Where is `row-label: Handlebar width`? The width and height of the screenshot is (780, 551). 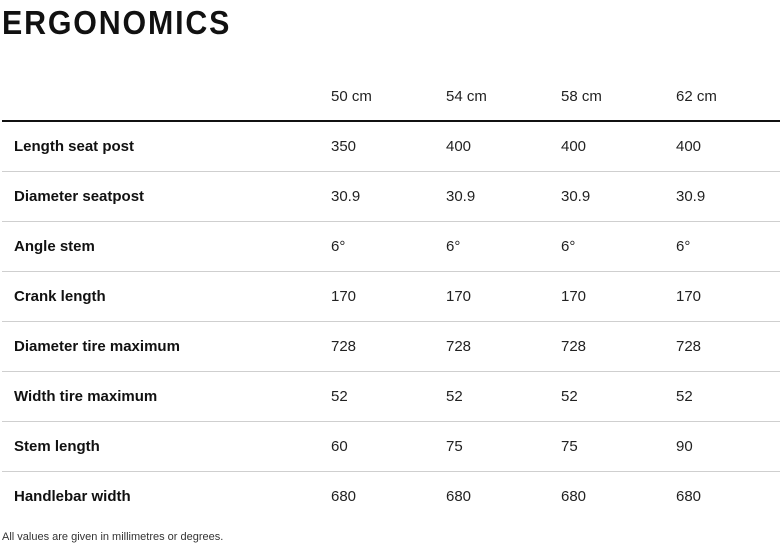
row-label: Handlebar width is located at coordinates (72, 496).